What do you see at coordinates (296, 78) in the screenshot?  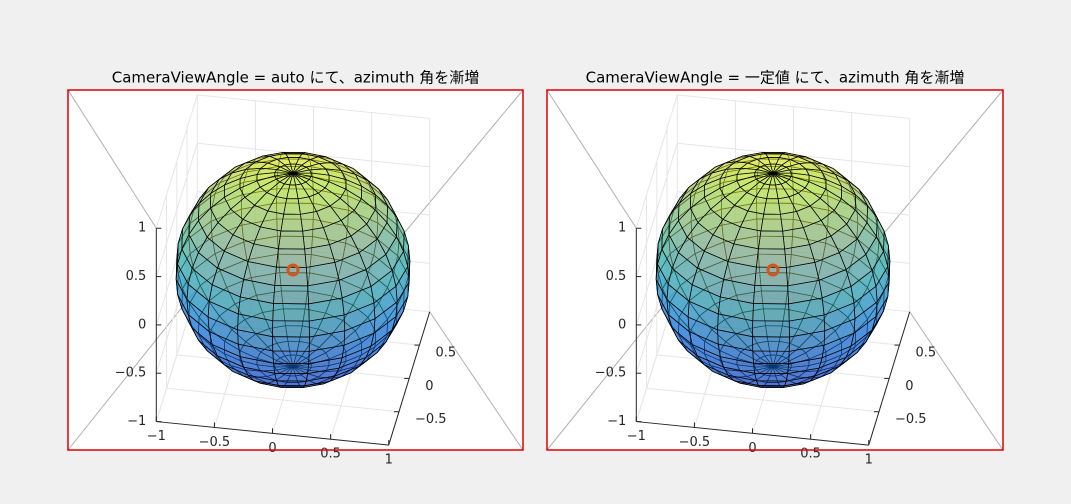 I see `chart-title: CameraViewAngle = auto にて、azimuth 角を漸増` at bounding box center [296, 78].